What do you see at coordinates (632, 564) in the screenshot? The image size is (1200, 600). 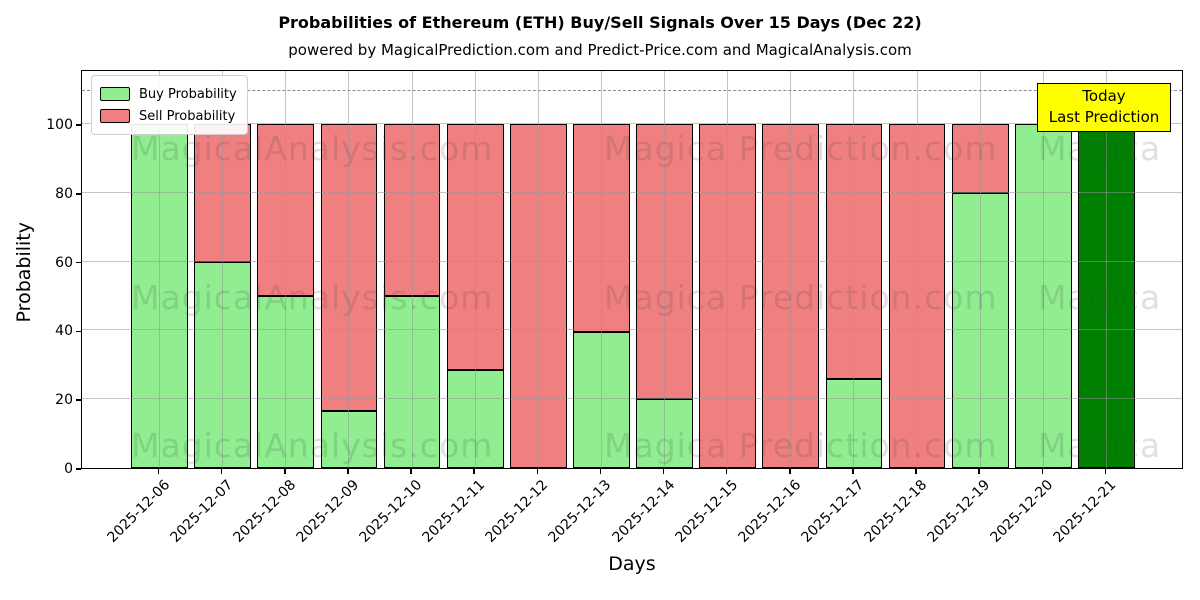 I see `x-axis-title: Days` at bounding box center [632, 564].